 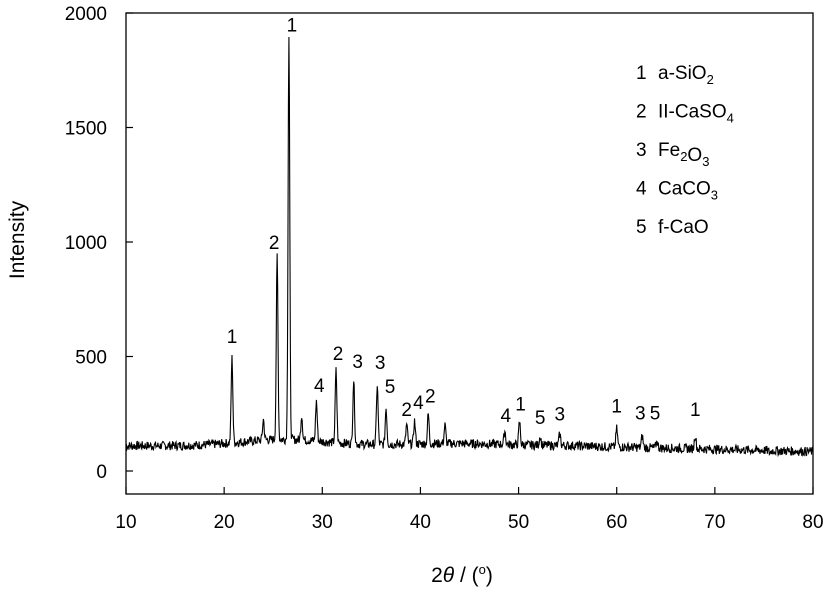 What do you see at coordinates (688, 191) in the screenshot?
I see `legend-entry: CaCO3` at bounding box center [688, 191].